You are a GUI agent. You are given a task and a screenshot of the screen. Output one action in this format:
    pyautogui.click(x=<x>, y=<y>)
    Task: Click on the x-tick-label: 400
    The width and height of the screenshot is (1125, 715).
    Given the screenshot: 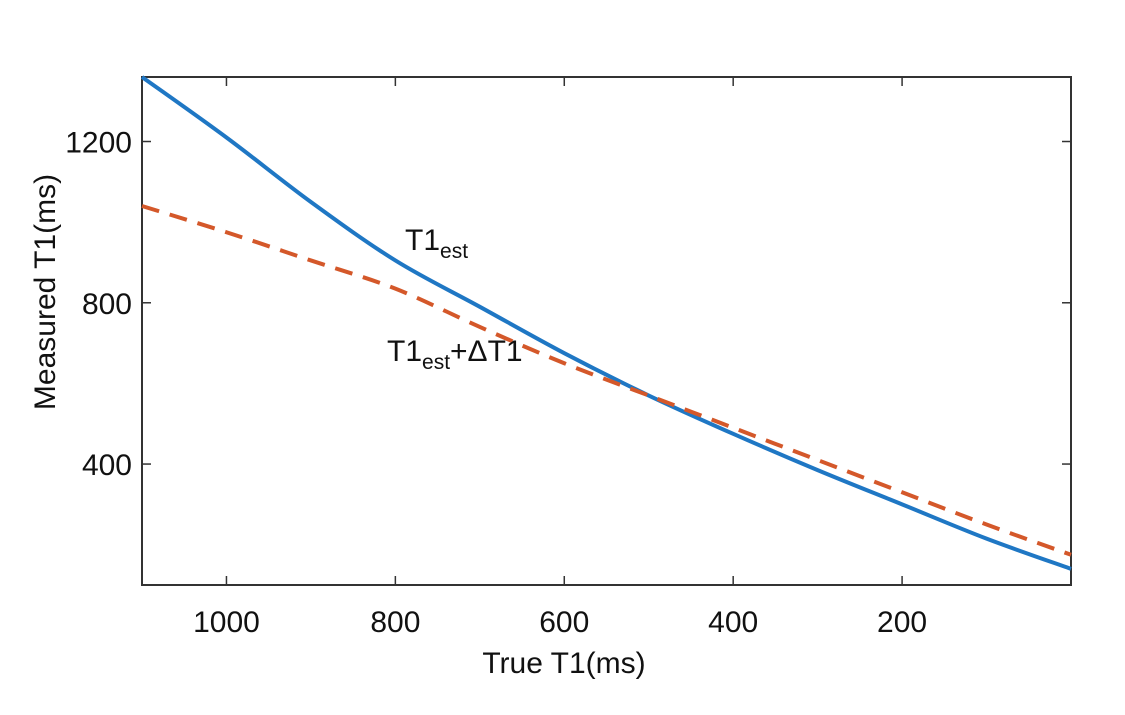 What is the action you would take?
    pyautogui.click(x=733, y=622)
    